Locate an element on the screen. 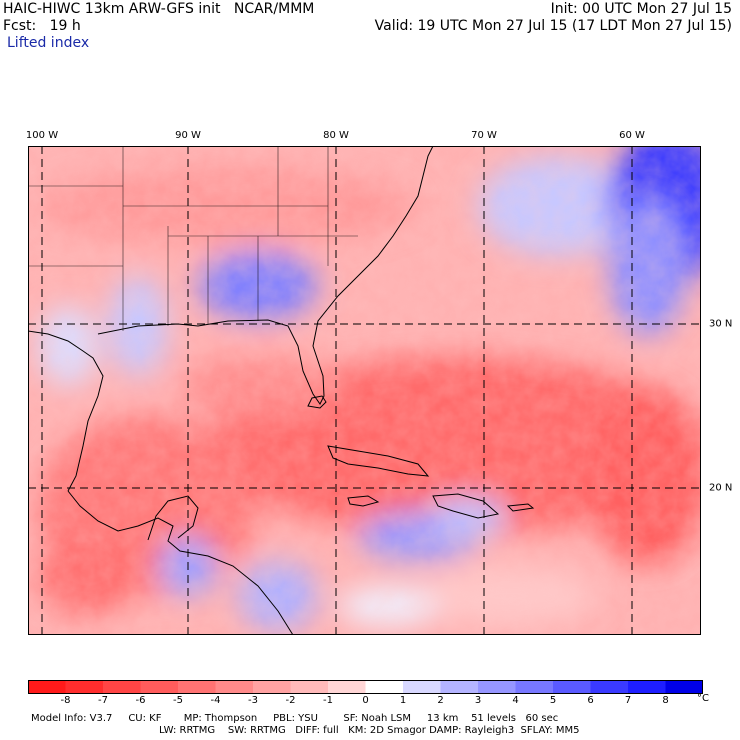  colorbar-unit: °C is located at coordinates (703, 698).